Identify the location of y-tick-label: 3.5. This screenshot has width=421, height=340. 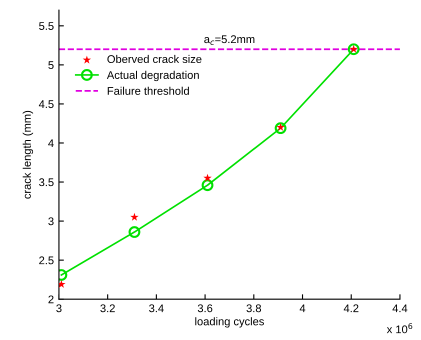
(46, 182).